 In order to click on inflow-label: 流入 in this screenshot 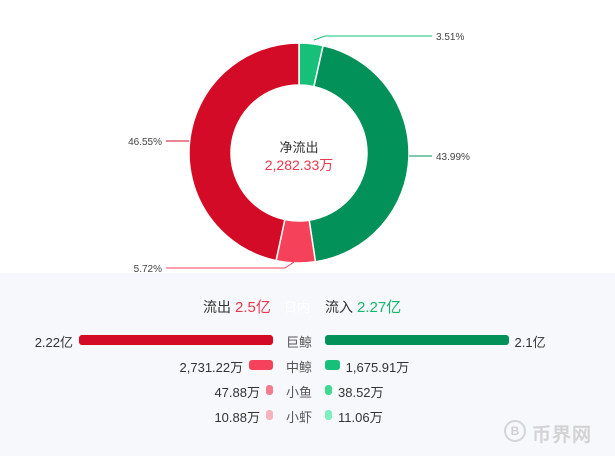, I will do `click(339, 307)`.